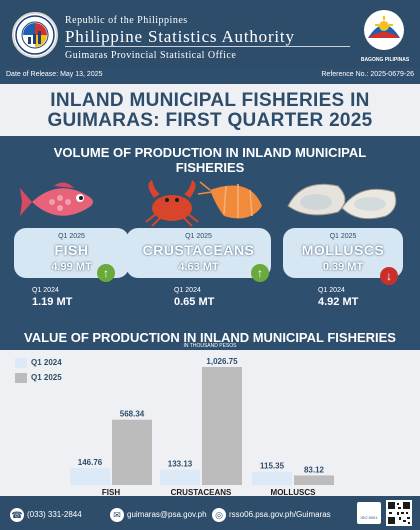 The image size is (420, 530). Describe the element at coordinates (71, 267) in the screenshot. I see `fish-card-value: 4.99 MT` at that location.